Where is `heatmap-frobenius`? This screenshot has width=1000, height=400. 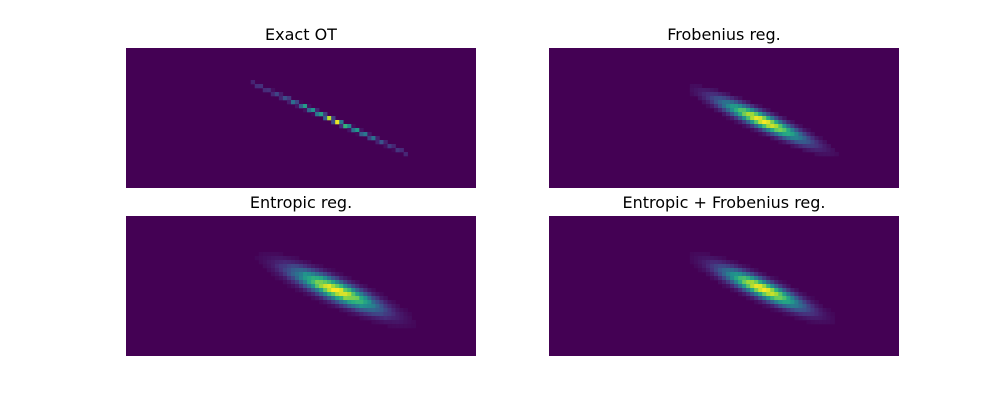
heatmap-frobenius is located at coordinates (724, 118).